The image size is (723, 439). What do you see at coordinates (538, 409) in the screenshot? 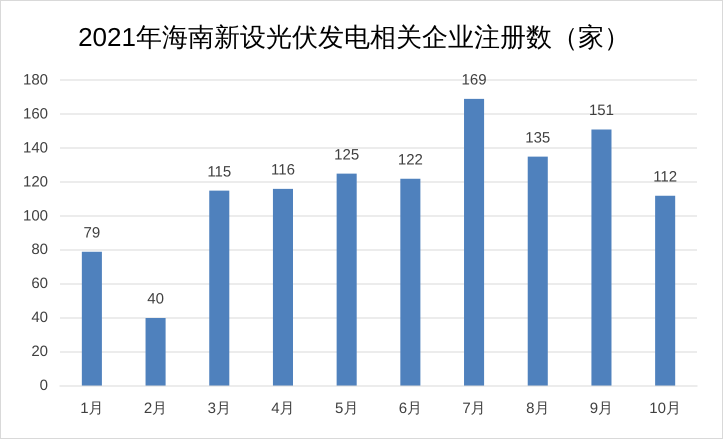
I see `x-tick-label: 8月` at bounding box center [538, 409].